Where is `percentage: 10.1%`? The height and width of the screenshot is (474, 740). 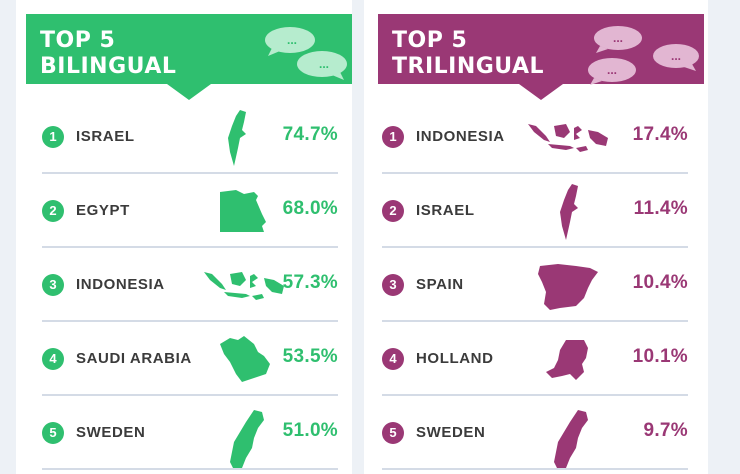
percentage: 10.1% is located at coordinates (660, 356).